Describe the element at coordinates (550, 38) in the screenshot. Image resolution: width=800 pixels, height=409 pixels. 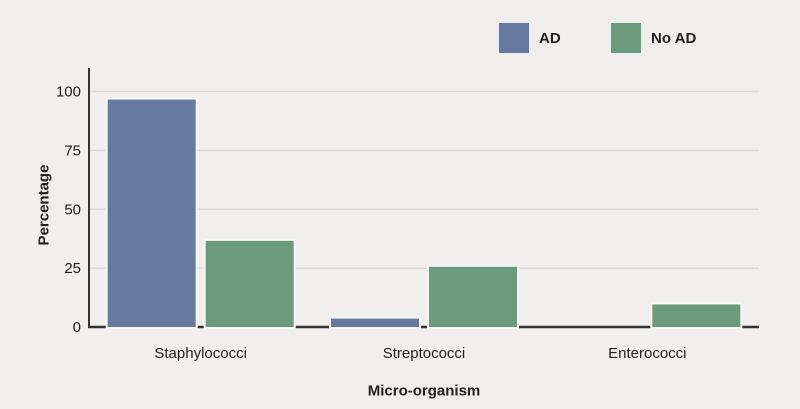
I see `legend-label-ad: AD` at that location.